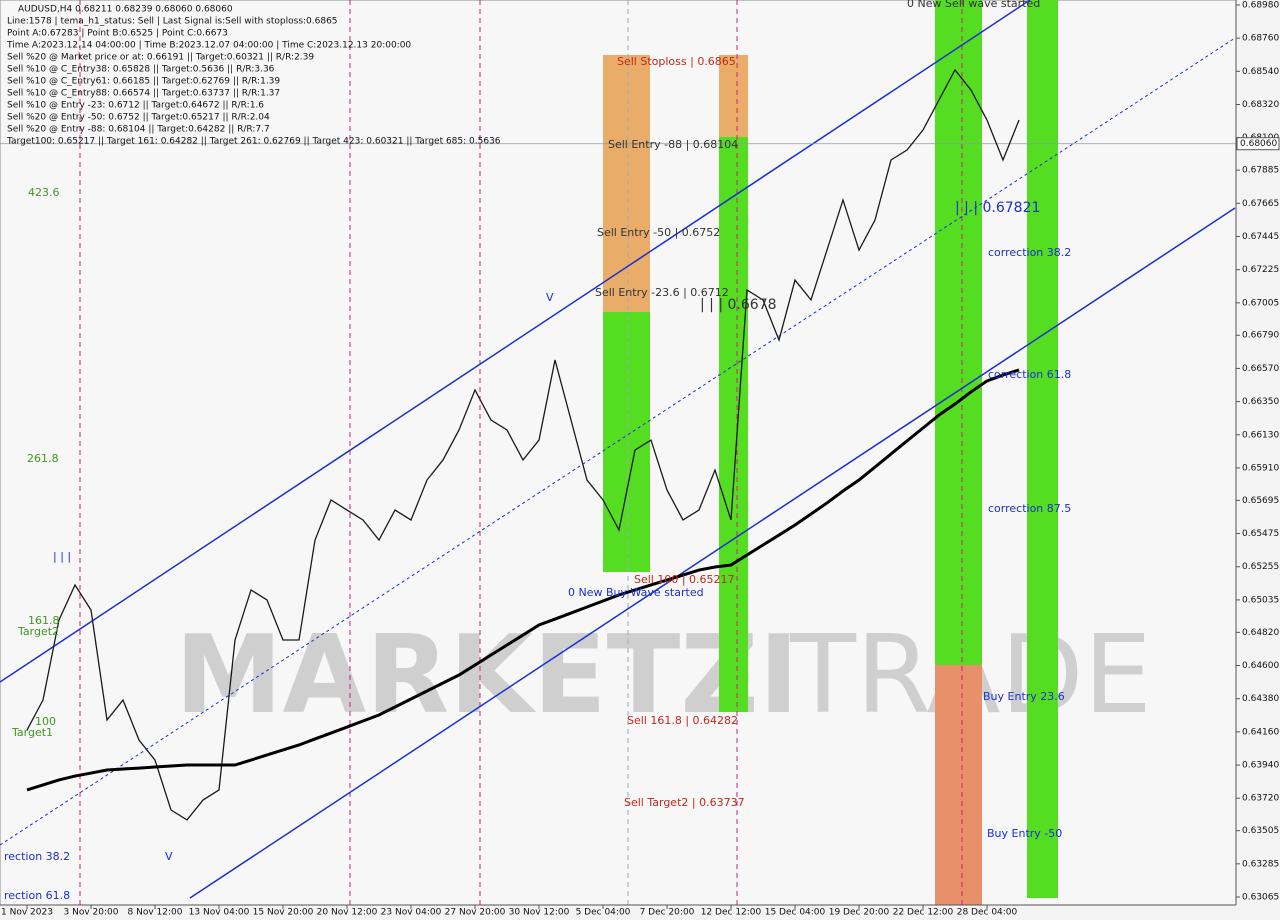  Describe the element at coordinates (38, 631) in the screenshot. I see `annotation: Target2` at that location.